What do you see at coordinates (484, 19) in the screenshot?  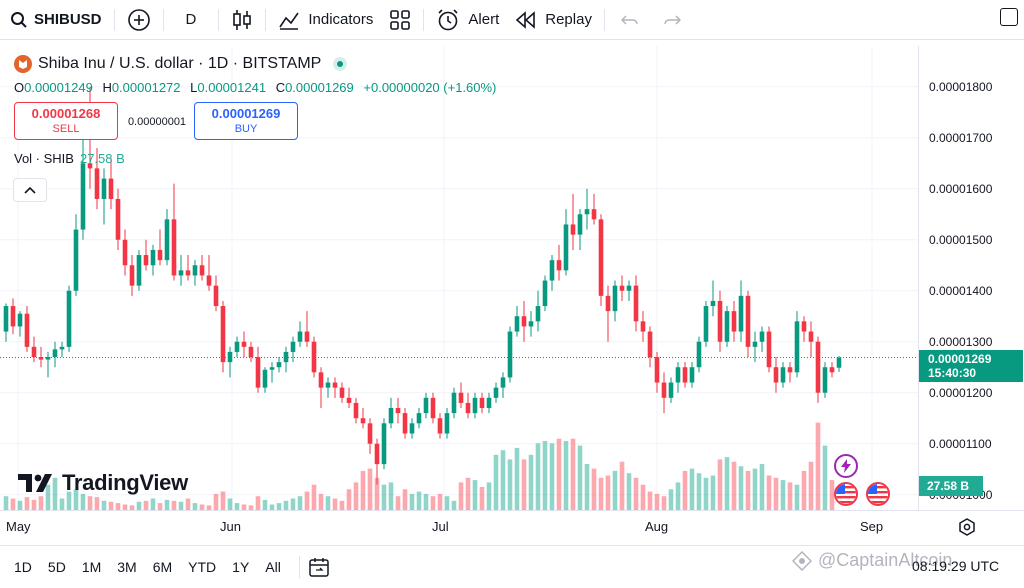 I see `alert-label: Alert` at bounding box center [484, 19].